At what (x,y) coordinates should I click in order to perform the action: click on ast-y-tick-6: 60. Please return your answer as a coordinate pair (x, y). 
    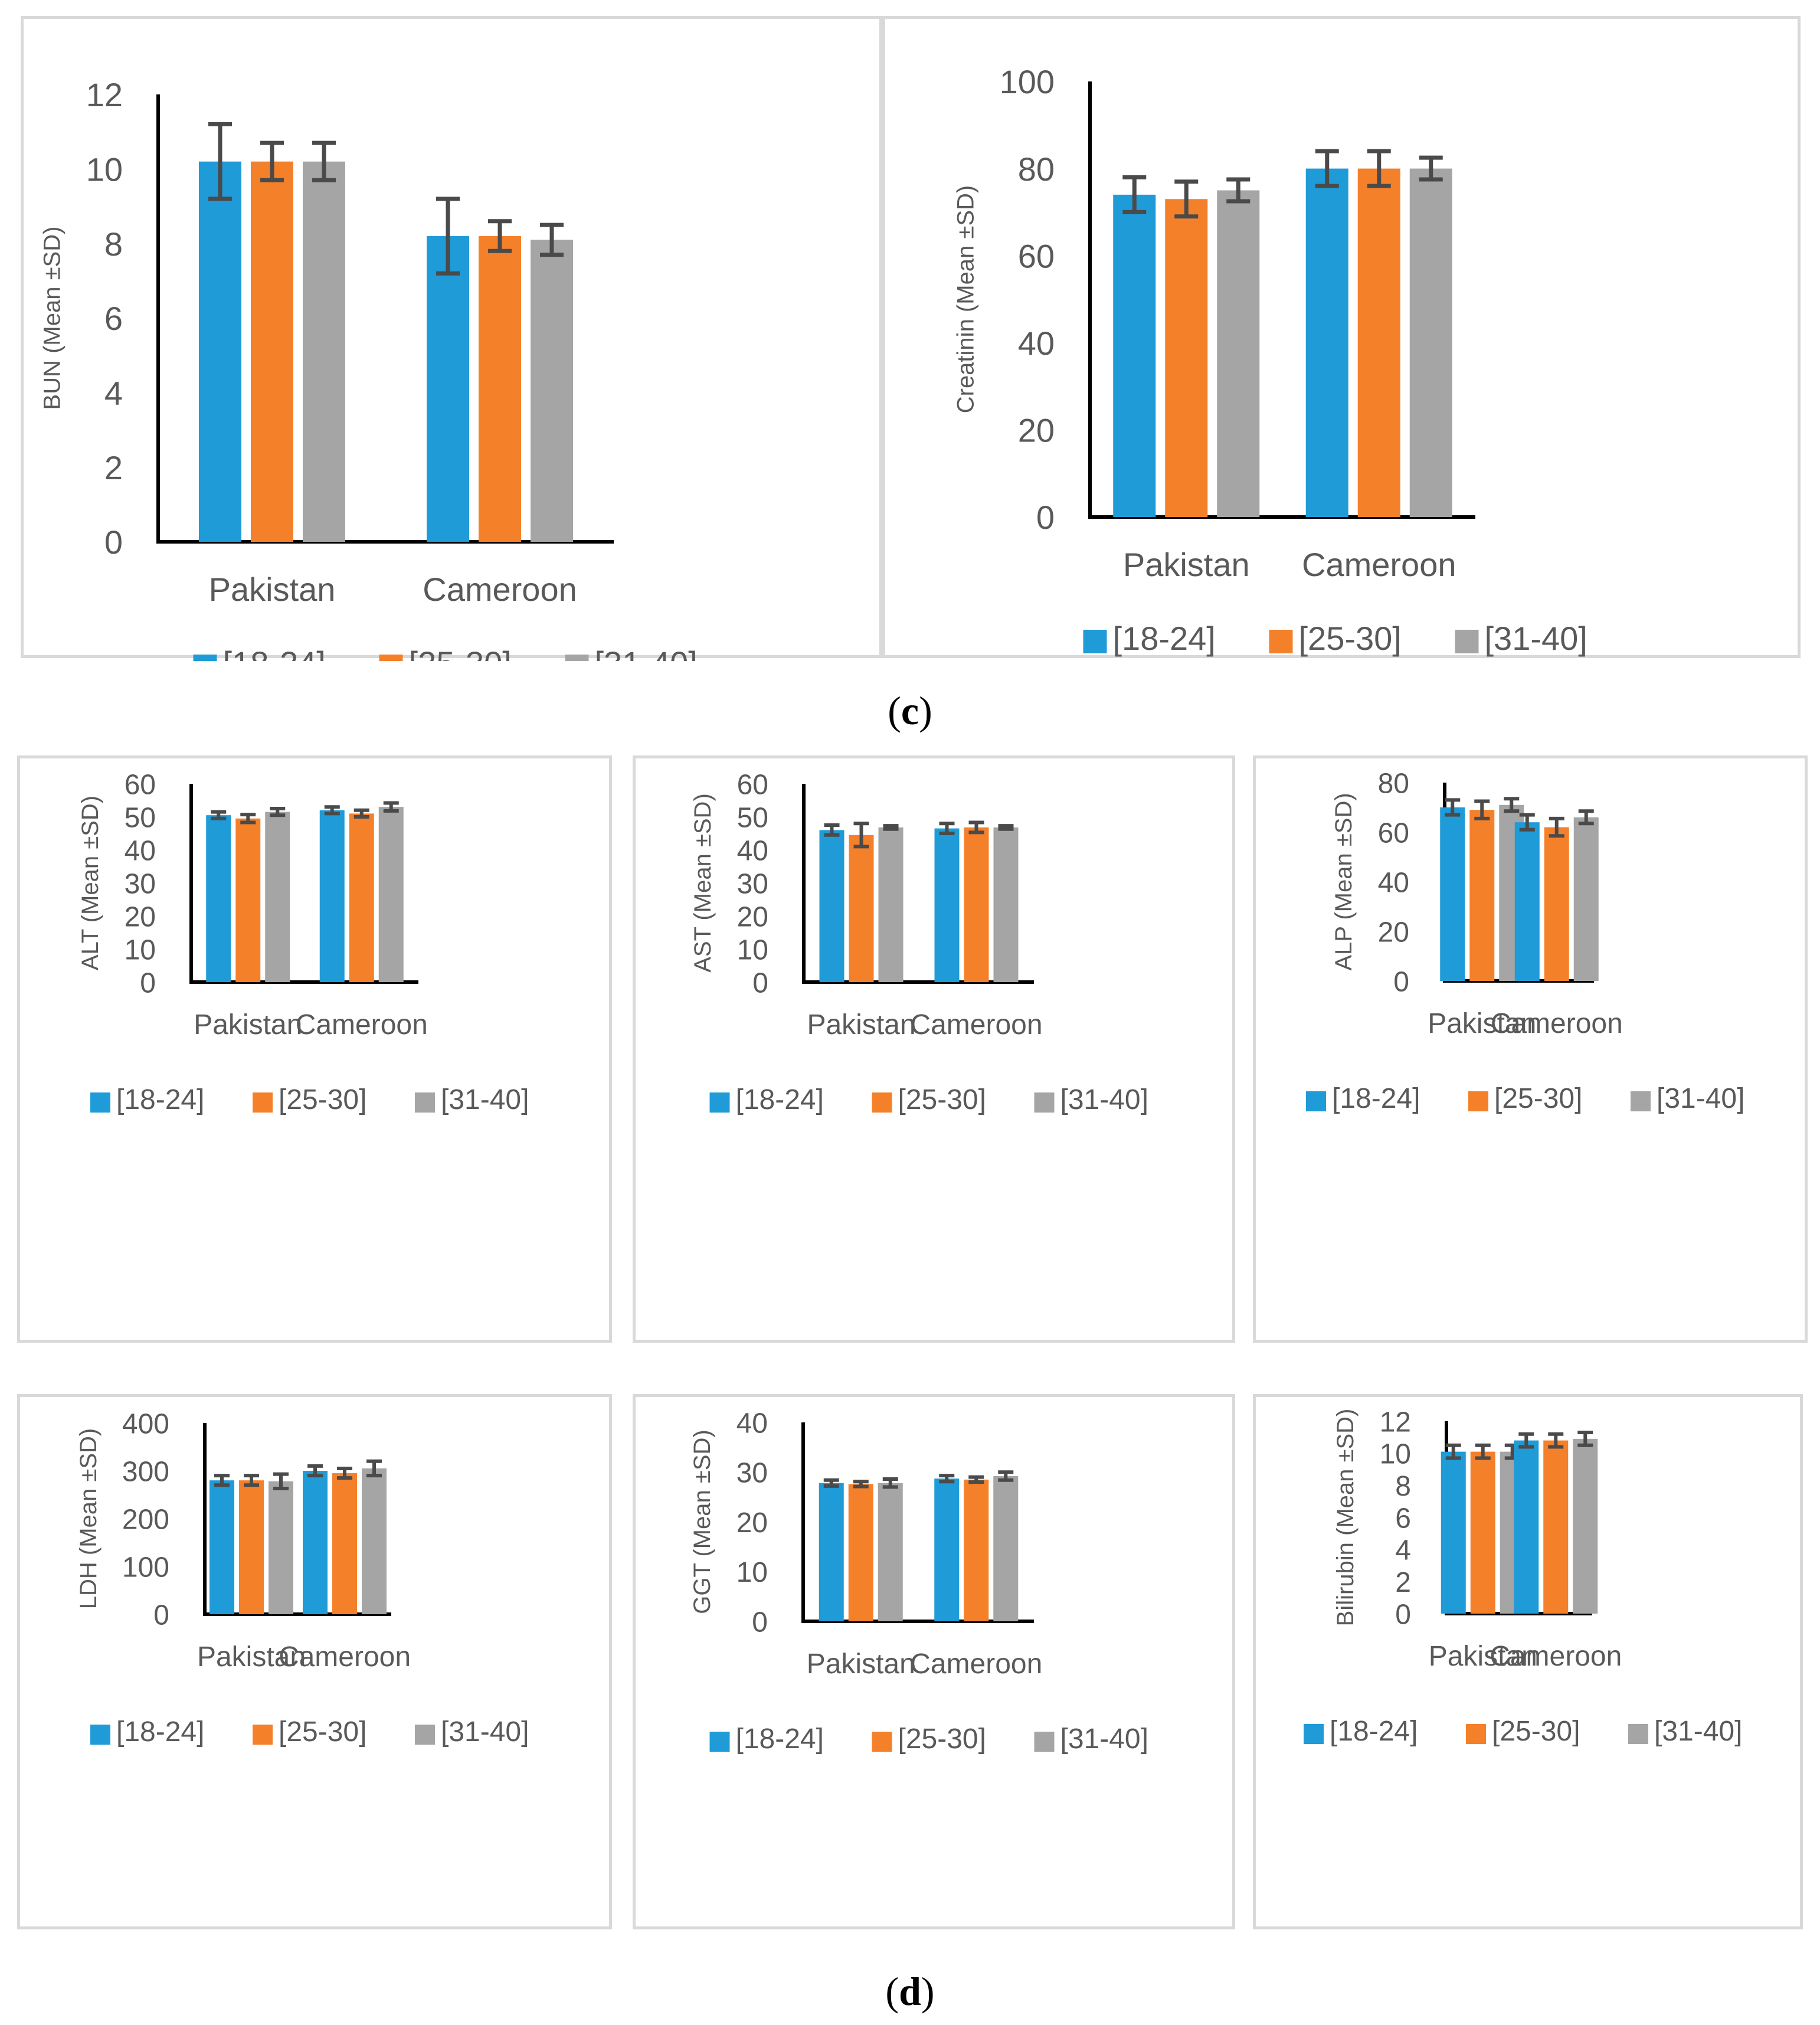
    Looking at the image, I should click on (752, 784).